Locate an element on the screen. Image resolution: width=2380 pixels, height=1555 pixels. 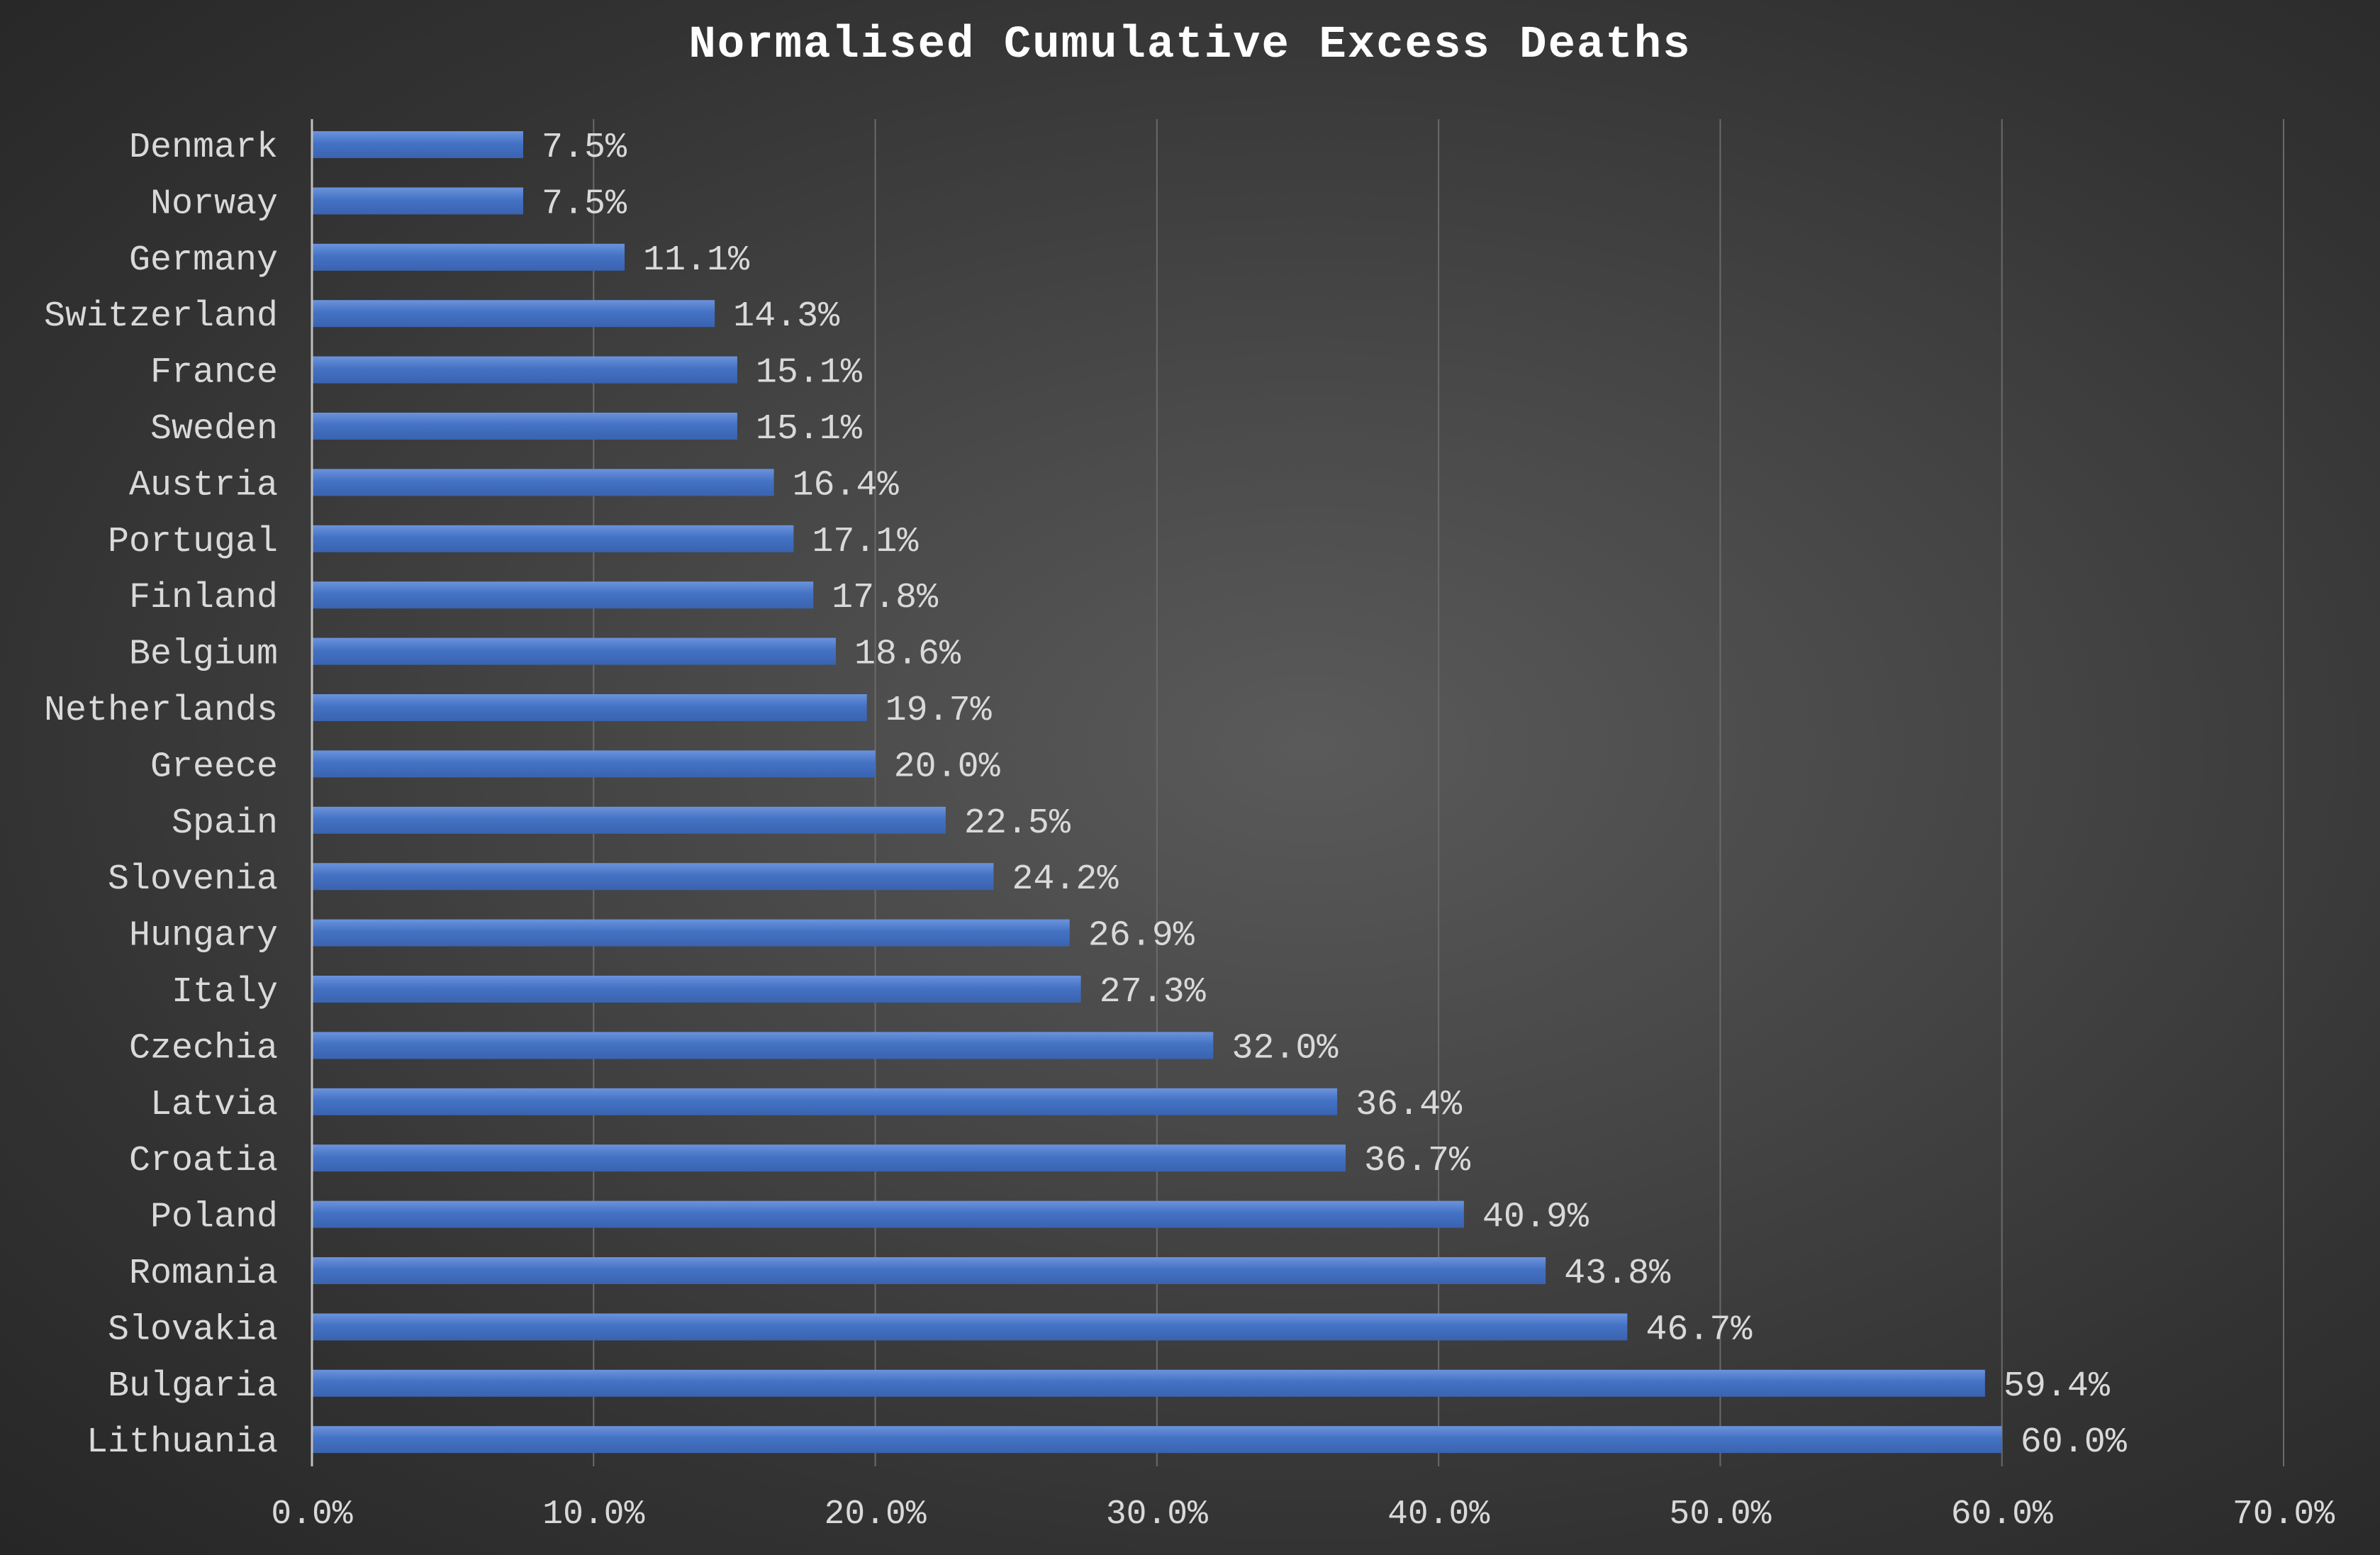
value-label: 36.7% is located at coordinates (1418, 1161).